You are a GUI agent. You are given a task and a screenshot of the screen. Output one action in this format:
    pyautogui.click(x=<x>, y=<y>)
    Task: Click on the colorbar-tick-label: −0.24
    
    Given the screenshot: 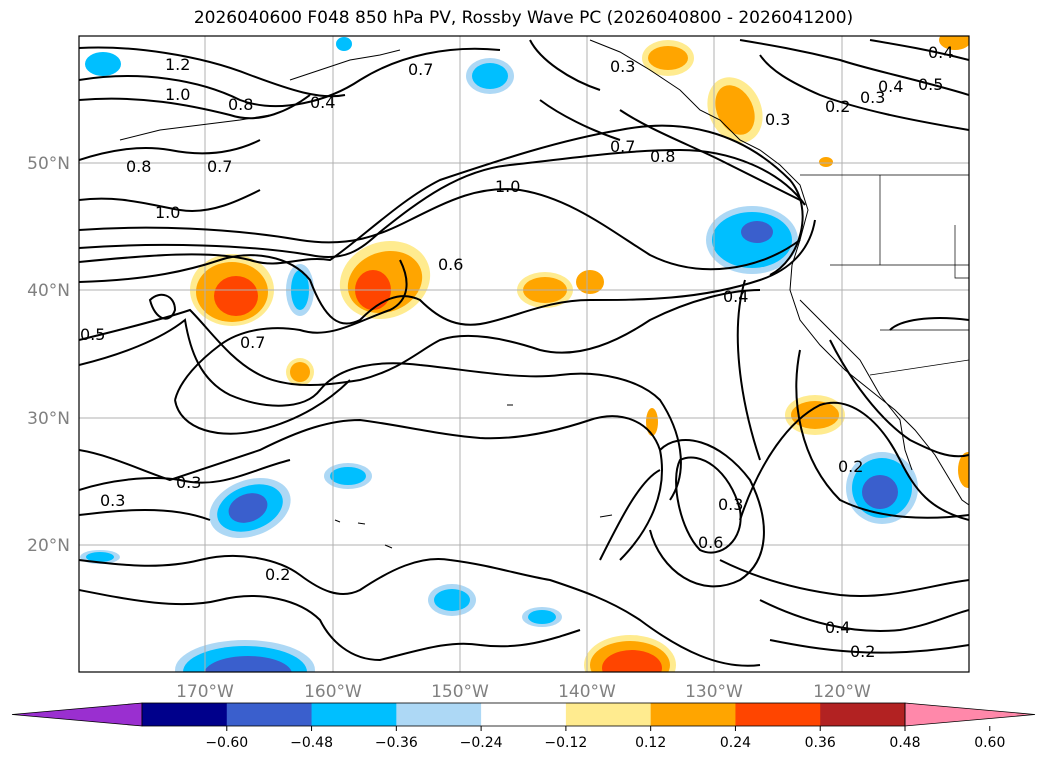 What is the action you would take?
    pyautogui.click(x=481, y=743)
    